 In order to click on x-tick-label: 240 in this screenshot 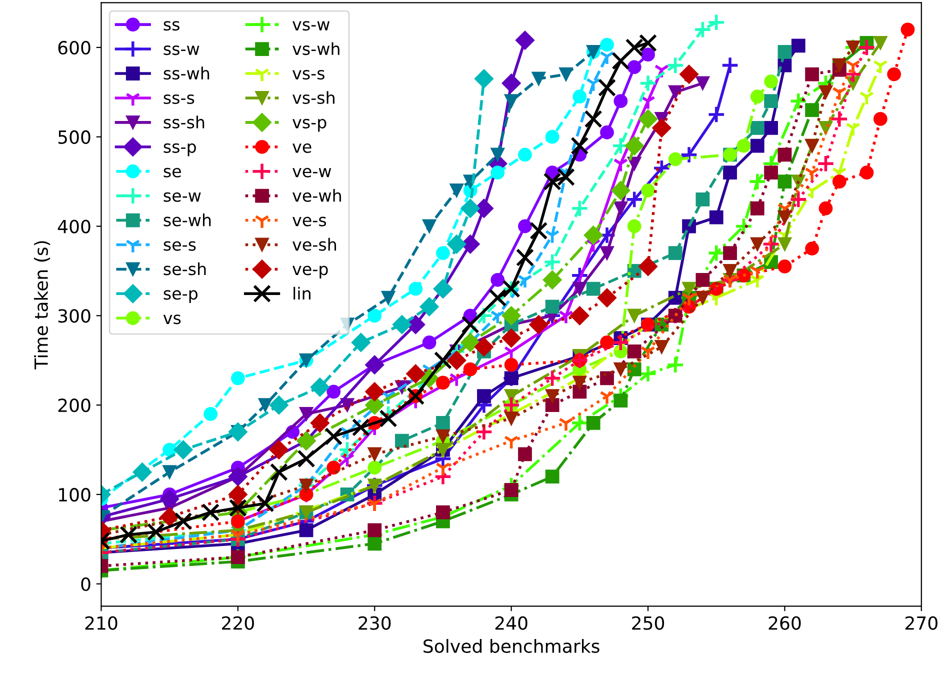, I will do `click(511, 623)`.